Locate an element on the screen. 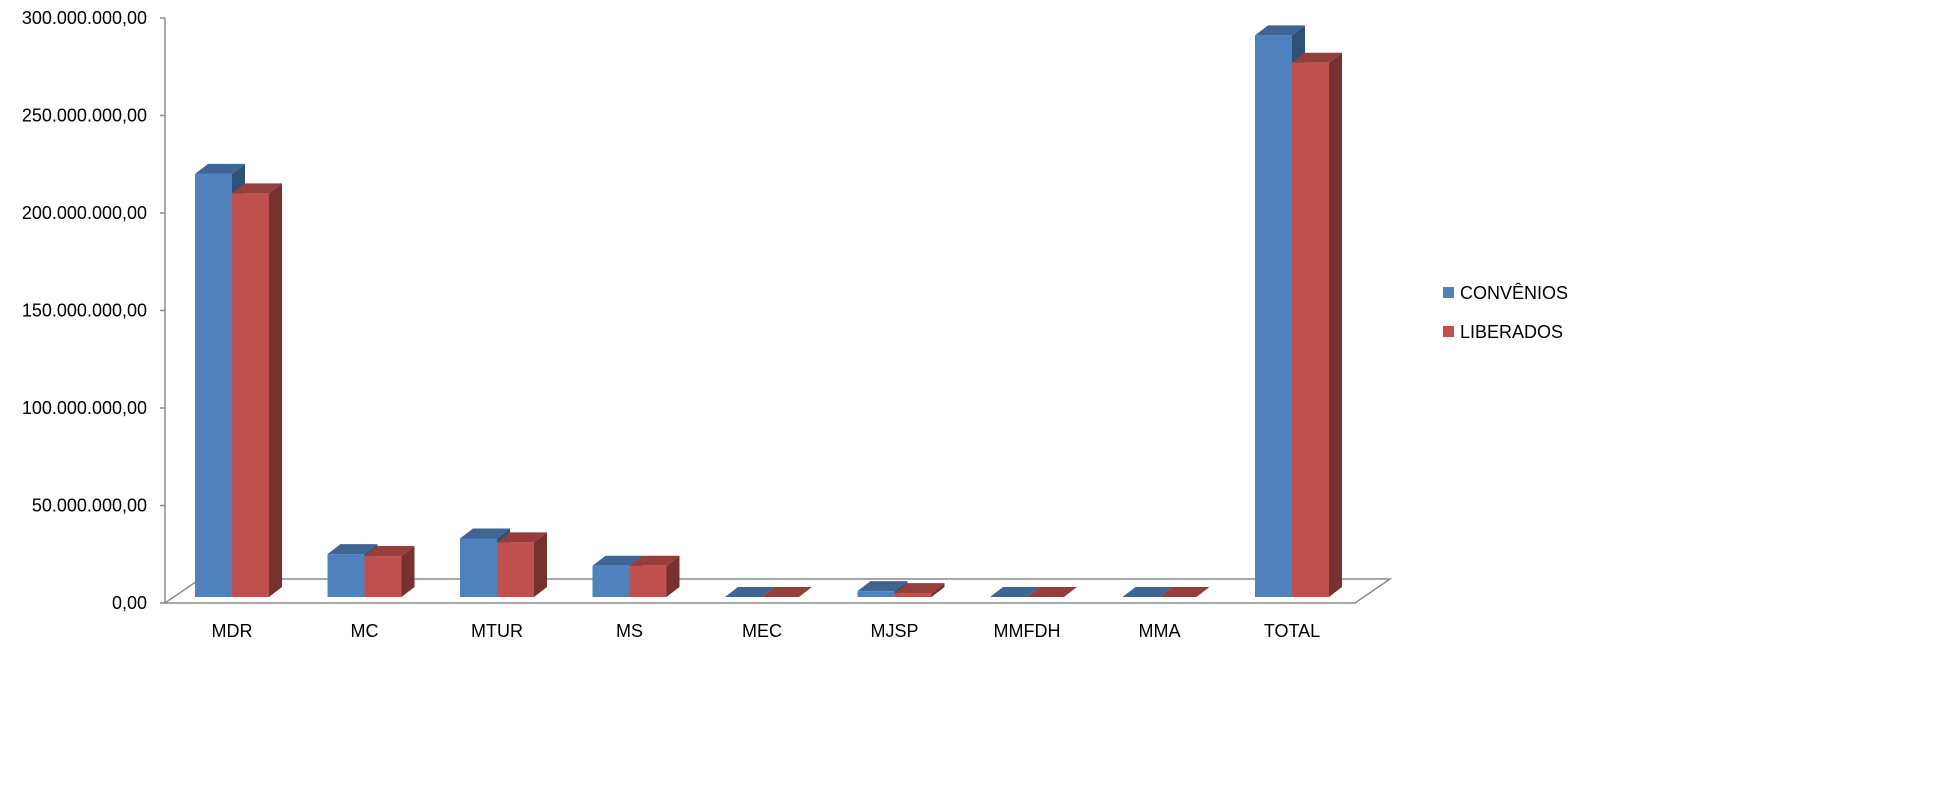 The height and width of the screenshot is (796, 1949). bar-mmfdh-liberados is located at coordinates (1052, 592).